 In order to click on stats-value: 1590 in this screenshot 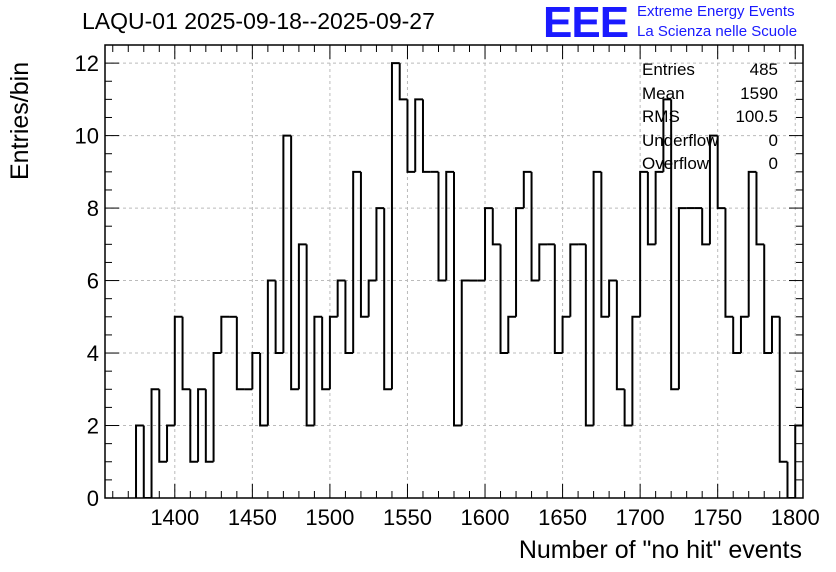, I will do `click(759, 93)`.